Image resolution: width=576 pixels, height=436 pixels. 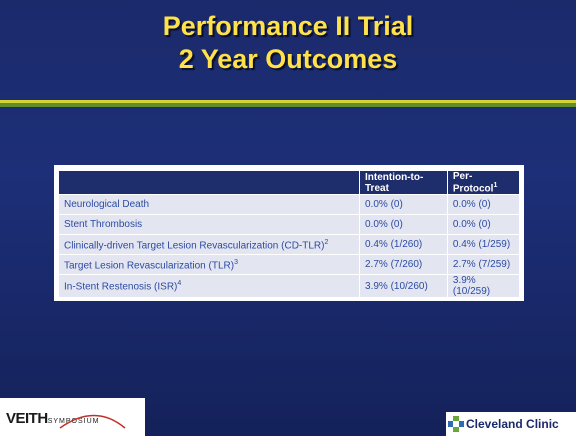 What do you see at coordinates (326, 242) in the screenshot?
I see `footnote-mark: 2` at bounding box center [326, 242].